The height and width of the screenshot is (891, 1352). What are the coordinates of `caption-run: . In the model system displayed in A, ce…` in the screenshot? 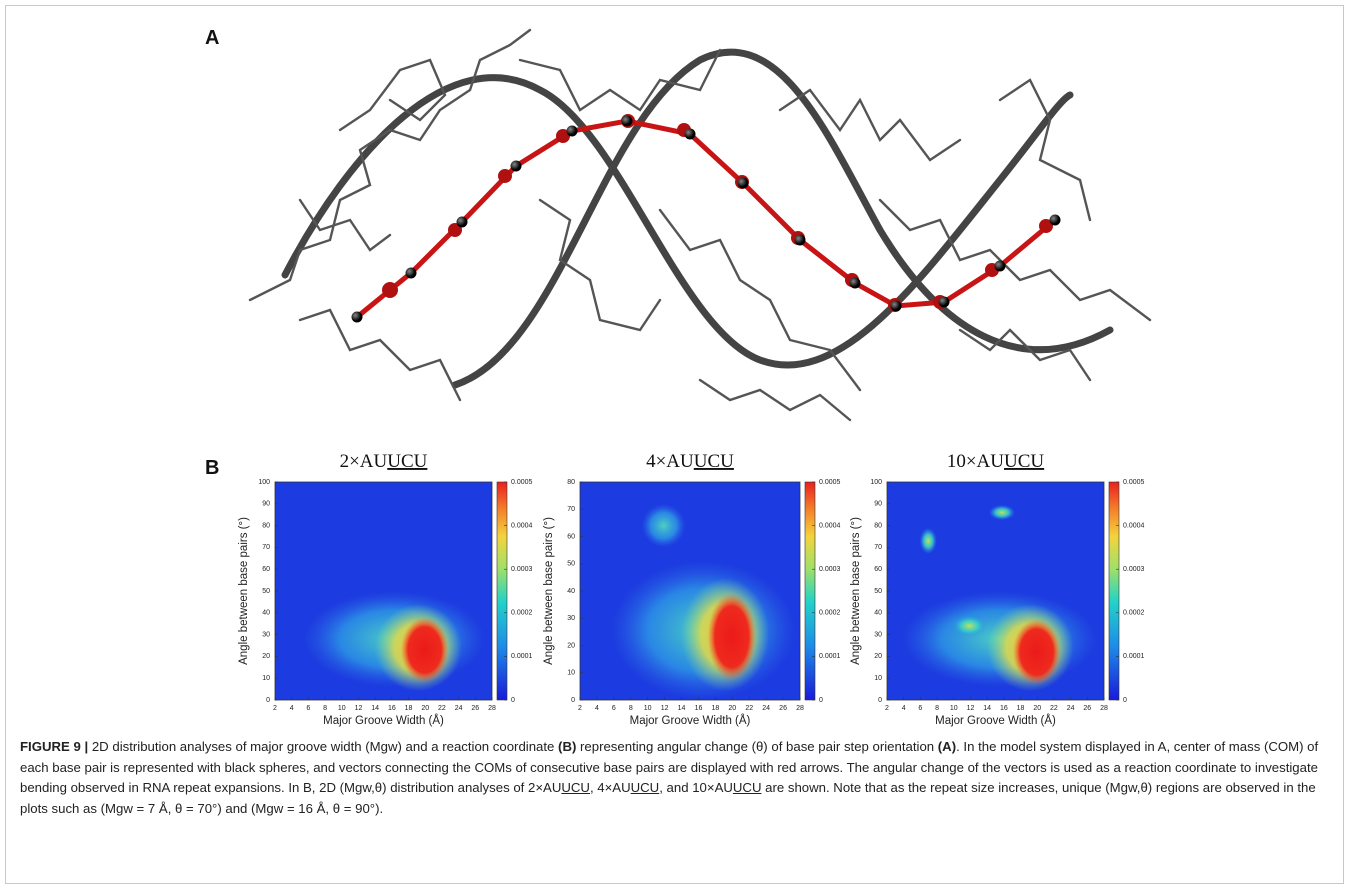 It's located at (669, 767).